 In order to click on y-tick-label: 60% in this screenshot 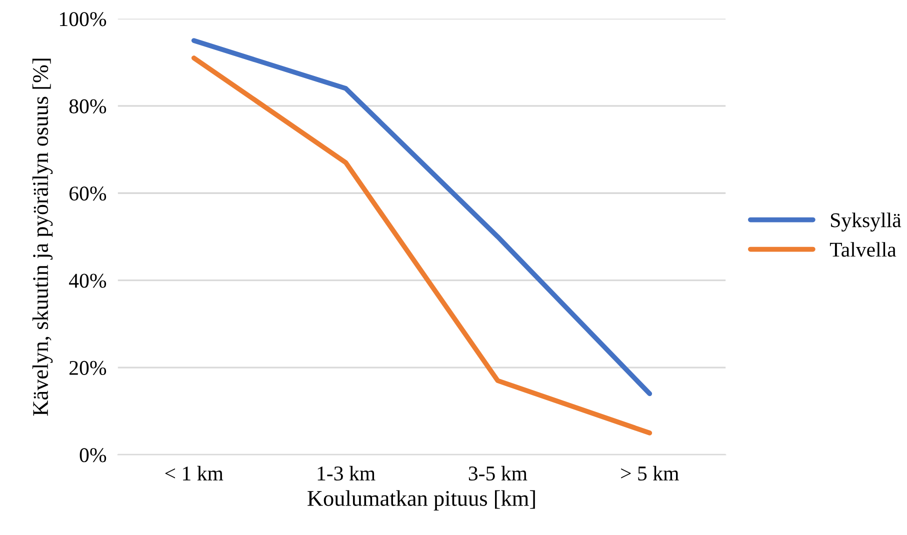, I will do `click(88, 193)`.